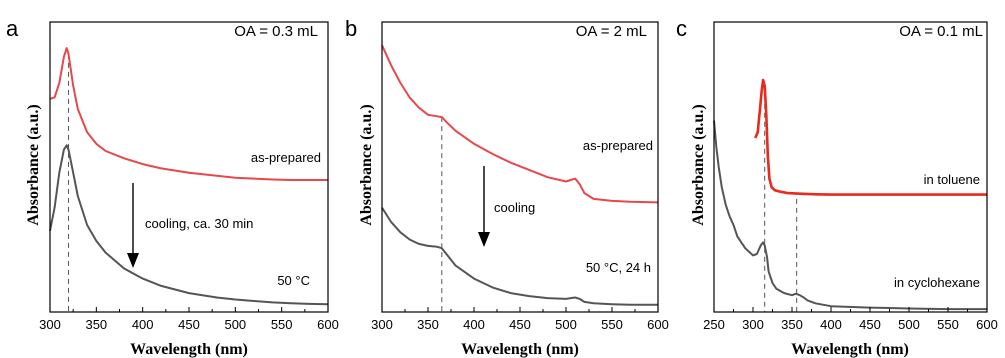 The image size is (1005, 358). I want to click on panel-label: a, so click(12, 28).